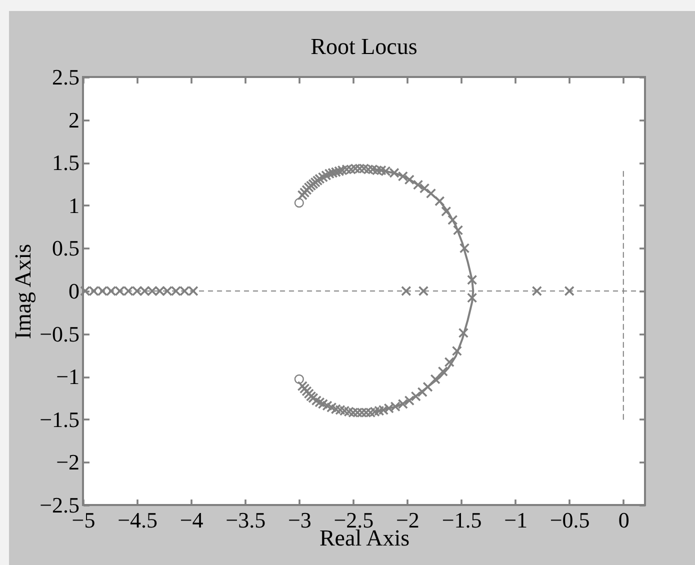 Image resolution: width=695 pixels, height=565 pixels. I want to click on x-tick-label: −4.5, so click(138, 520).